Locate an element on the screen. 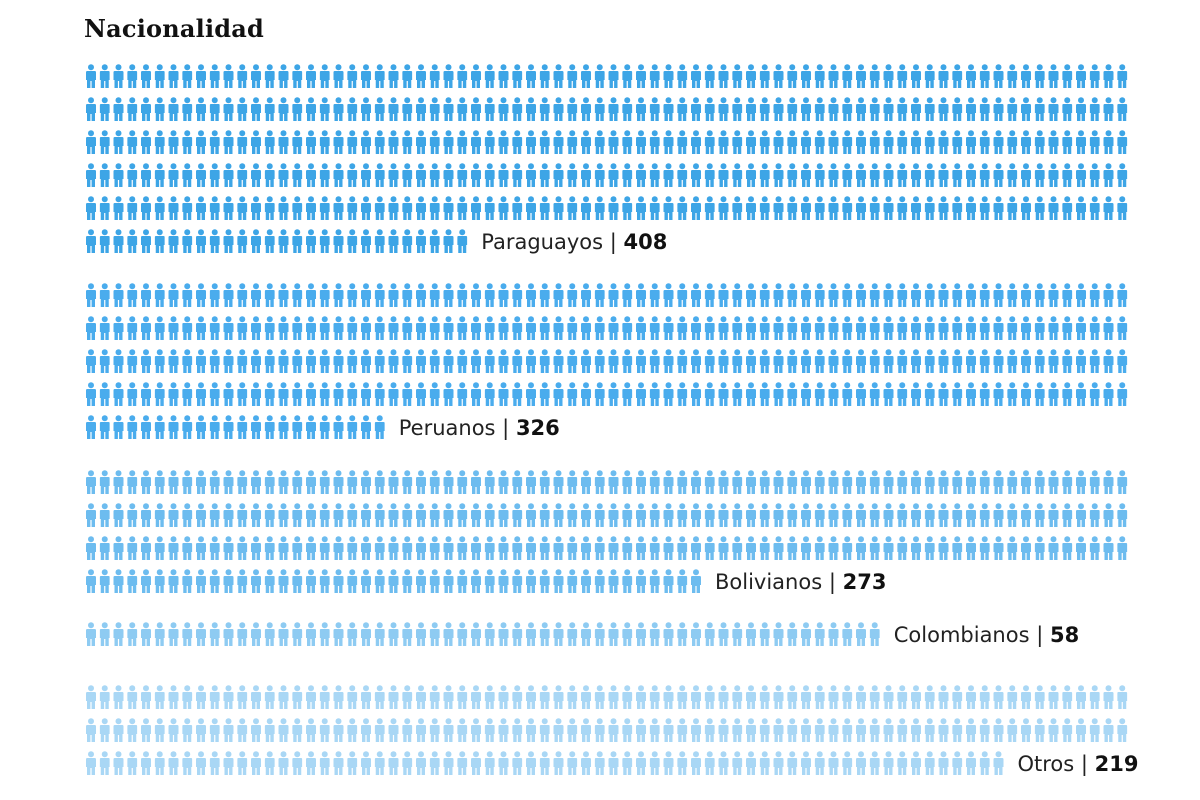 This screenshot has width=1200, height=800. group-label-peruanos: Peruanos | 326 is located at coordinates (479, 428).